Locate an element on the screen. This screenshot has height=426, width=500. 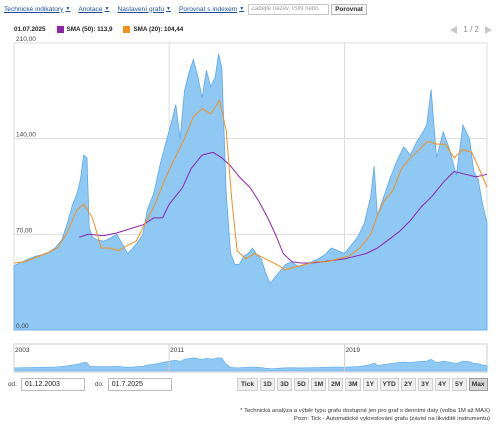
y-tick-label: 210,00 is located at coordinates (26, 39).